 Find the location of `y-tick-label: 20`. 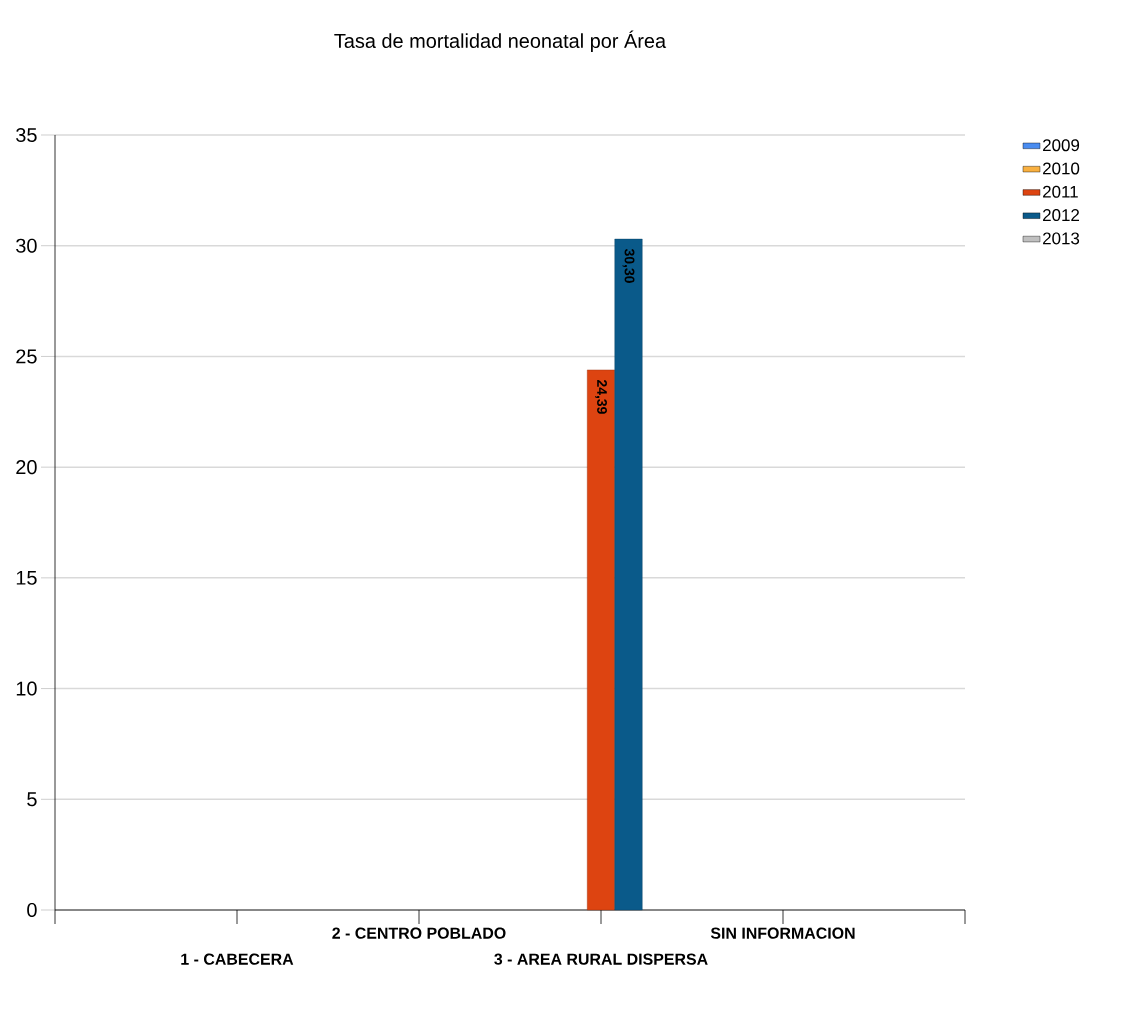

y-tick-label: 20 is located at coordinates (26, 467).